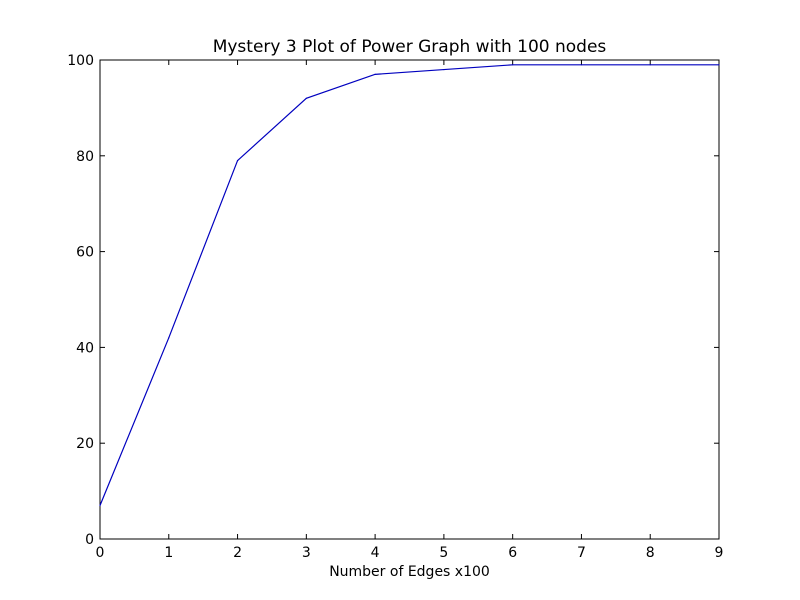  Describe the element at coordinates (89, 540) in the screenshot. I see `y-tick-label: 0` at that location.